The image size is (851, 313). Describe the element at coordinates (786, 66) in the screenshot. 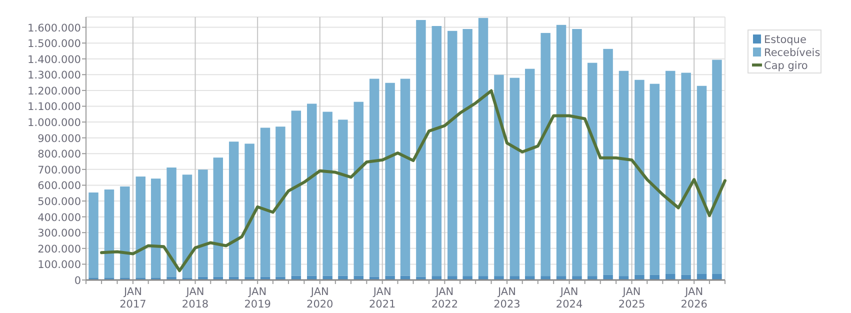

I see `legend-label: Cap giro` at that location.